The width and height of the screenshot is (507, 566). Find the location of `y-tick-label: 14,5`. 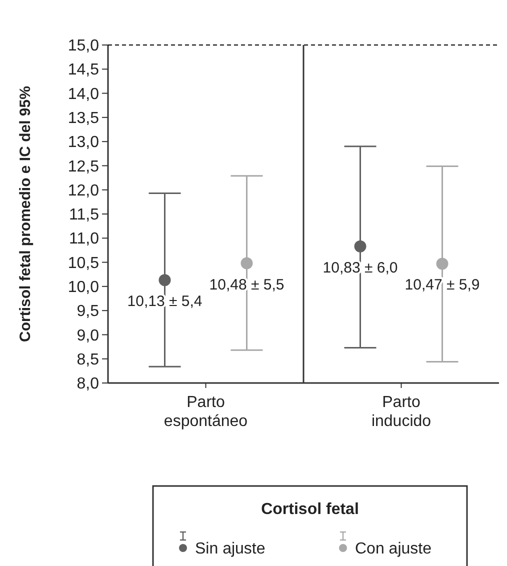

y-tick-label: 14,5 is located at coordinates (84, 70).